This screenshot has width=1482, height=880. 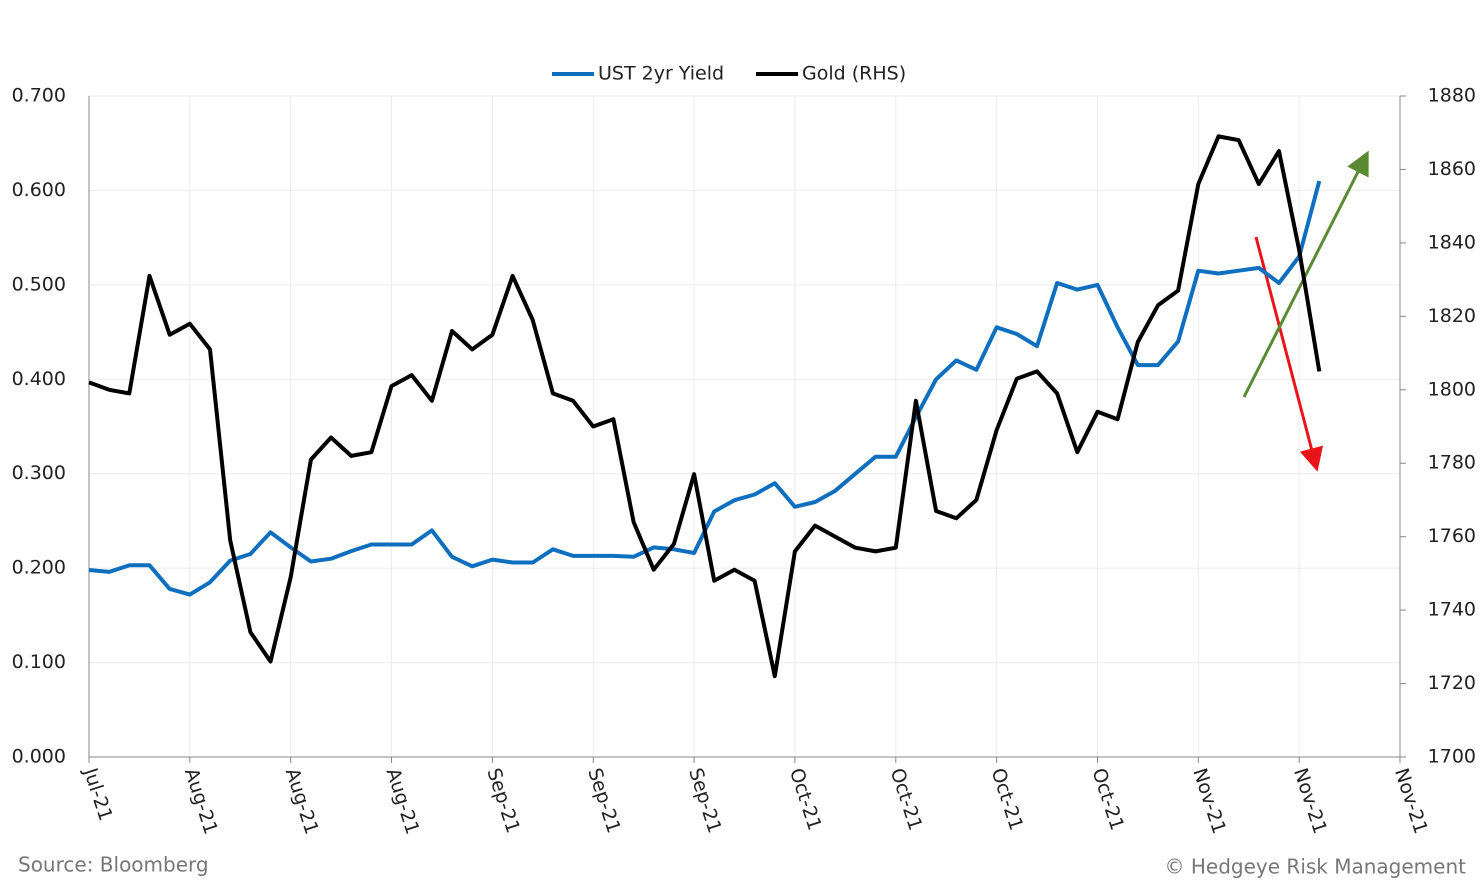 I want to click on y2-tick-label: 1820, so click(x=1452, y=316).